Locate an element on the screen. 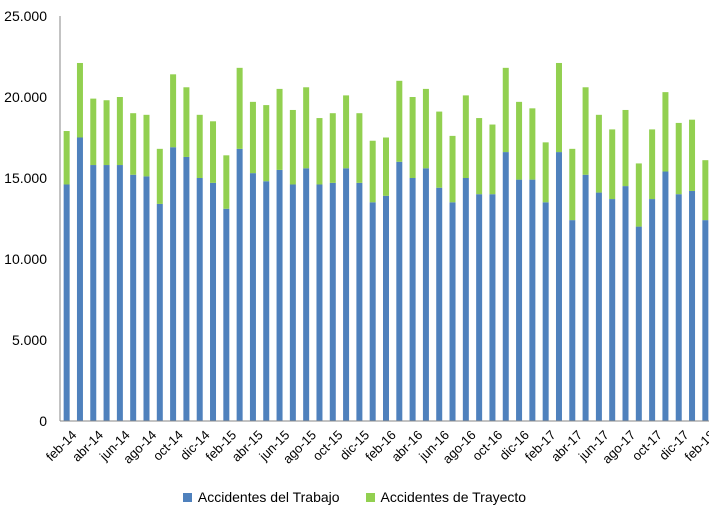 The width and height of the screenshot is (709, 510). x-tick-label: abr-17 is located at coordinates (566, 445).